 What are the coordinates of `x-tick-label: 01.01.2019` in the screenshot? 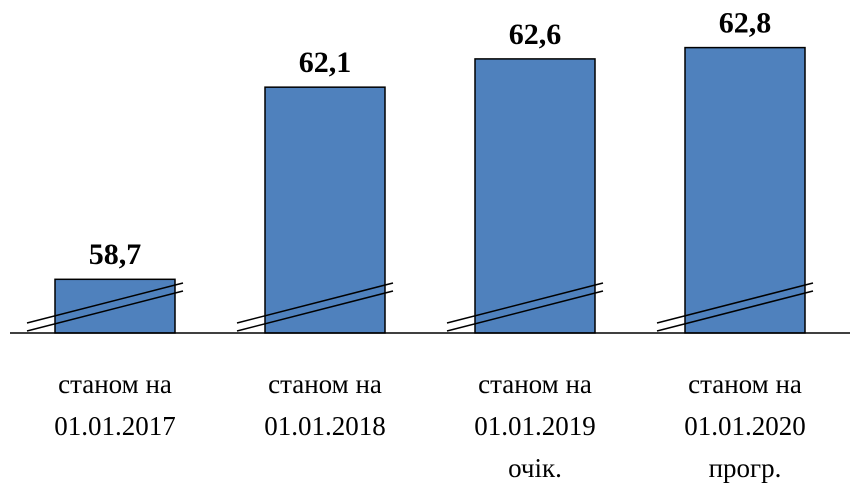 It's located at (535, 426).